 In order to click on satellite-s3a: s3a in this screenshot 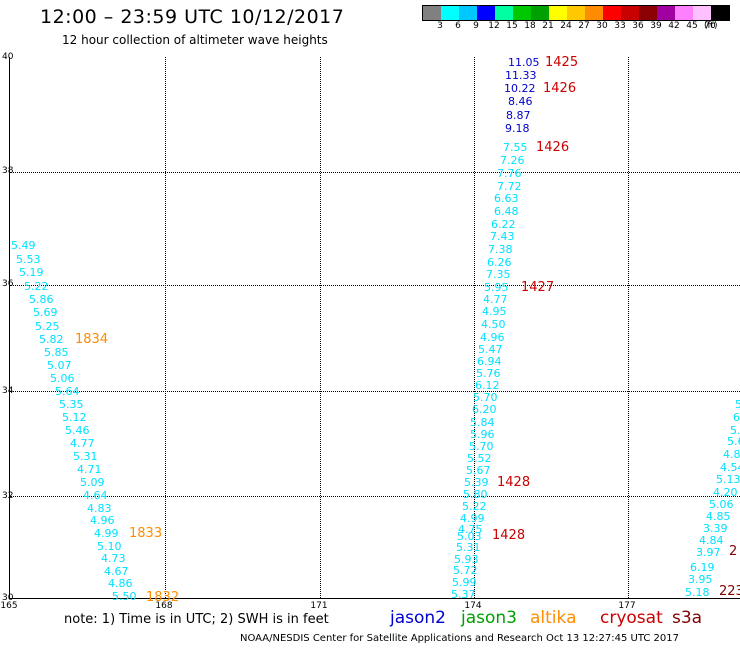, I will do `click(687, 618)`.